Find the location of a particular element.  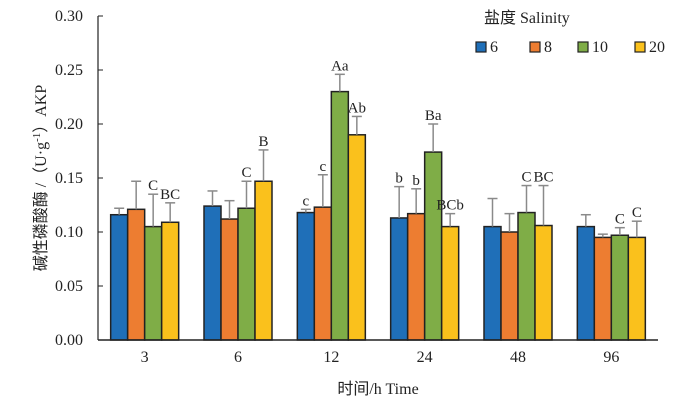

significance-label: Ab is located at coordinates (357, 108).